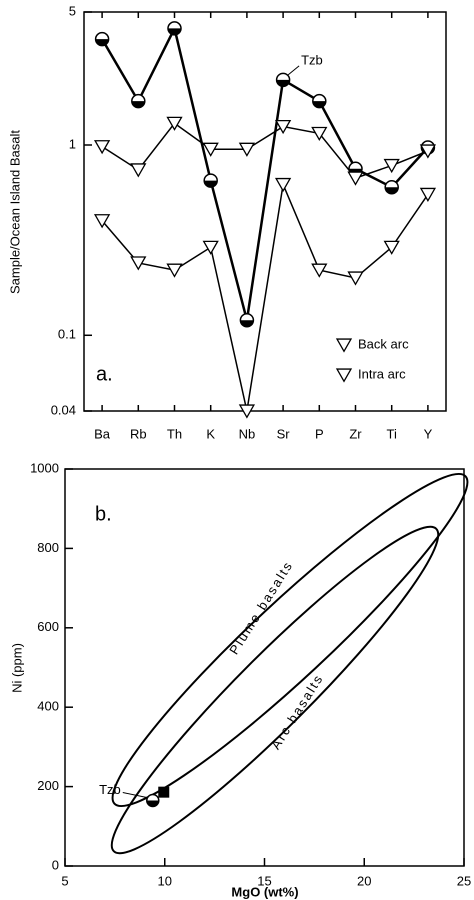 This screenshot has height=900, width=474. What do you see at coordinates (55, 864) in the screenshot?
I see `y-tick-label: 0` at bounding box center [55, 864].